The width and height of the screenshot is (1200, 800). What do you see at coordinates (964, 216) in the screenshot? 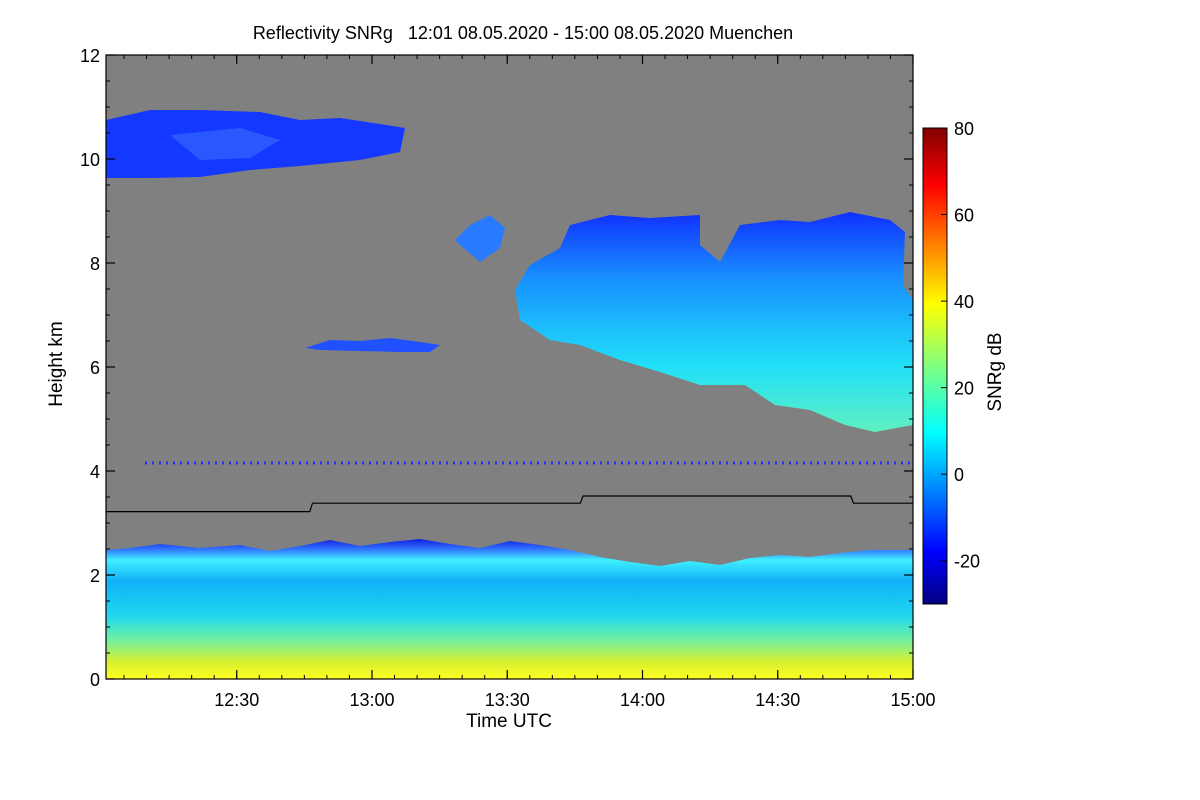
I see `colorbar-tick-label: 60` at bounding box center [964, 216].